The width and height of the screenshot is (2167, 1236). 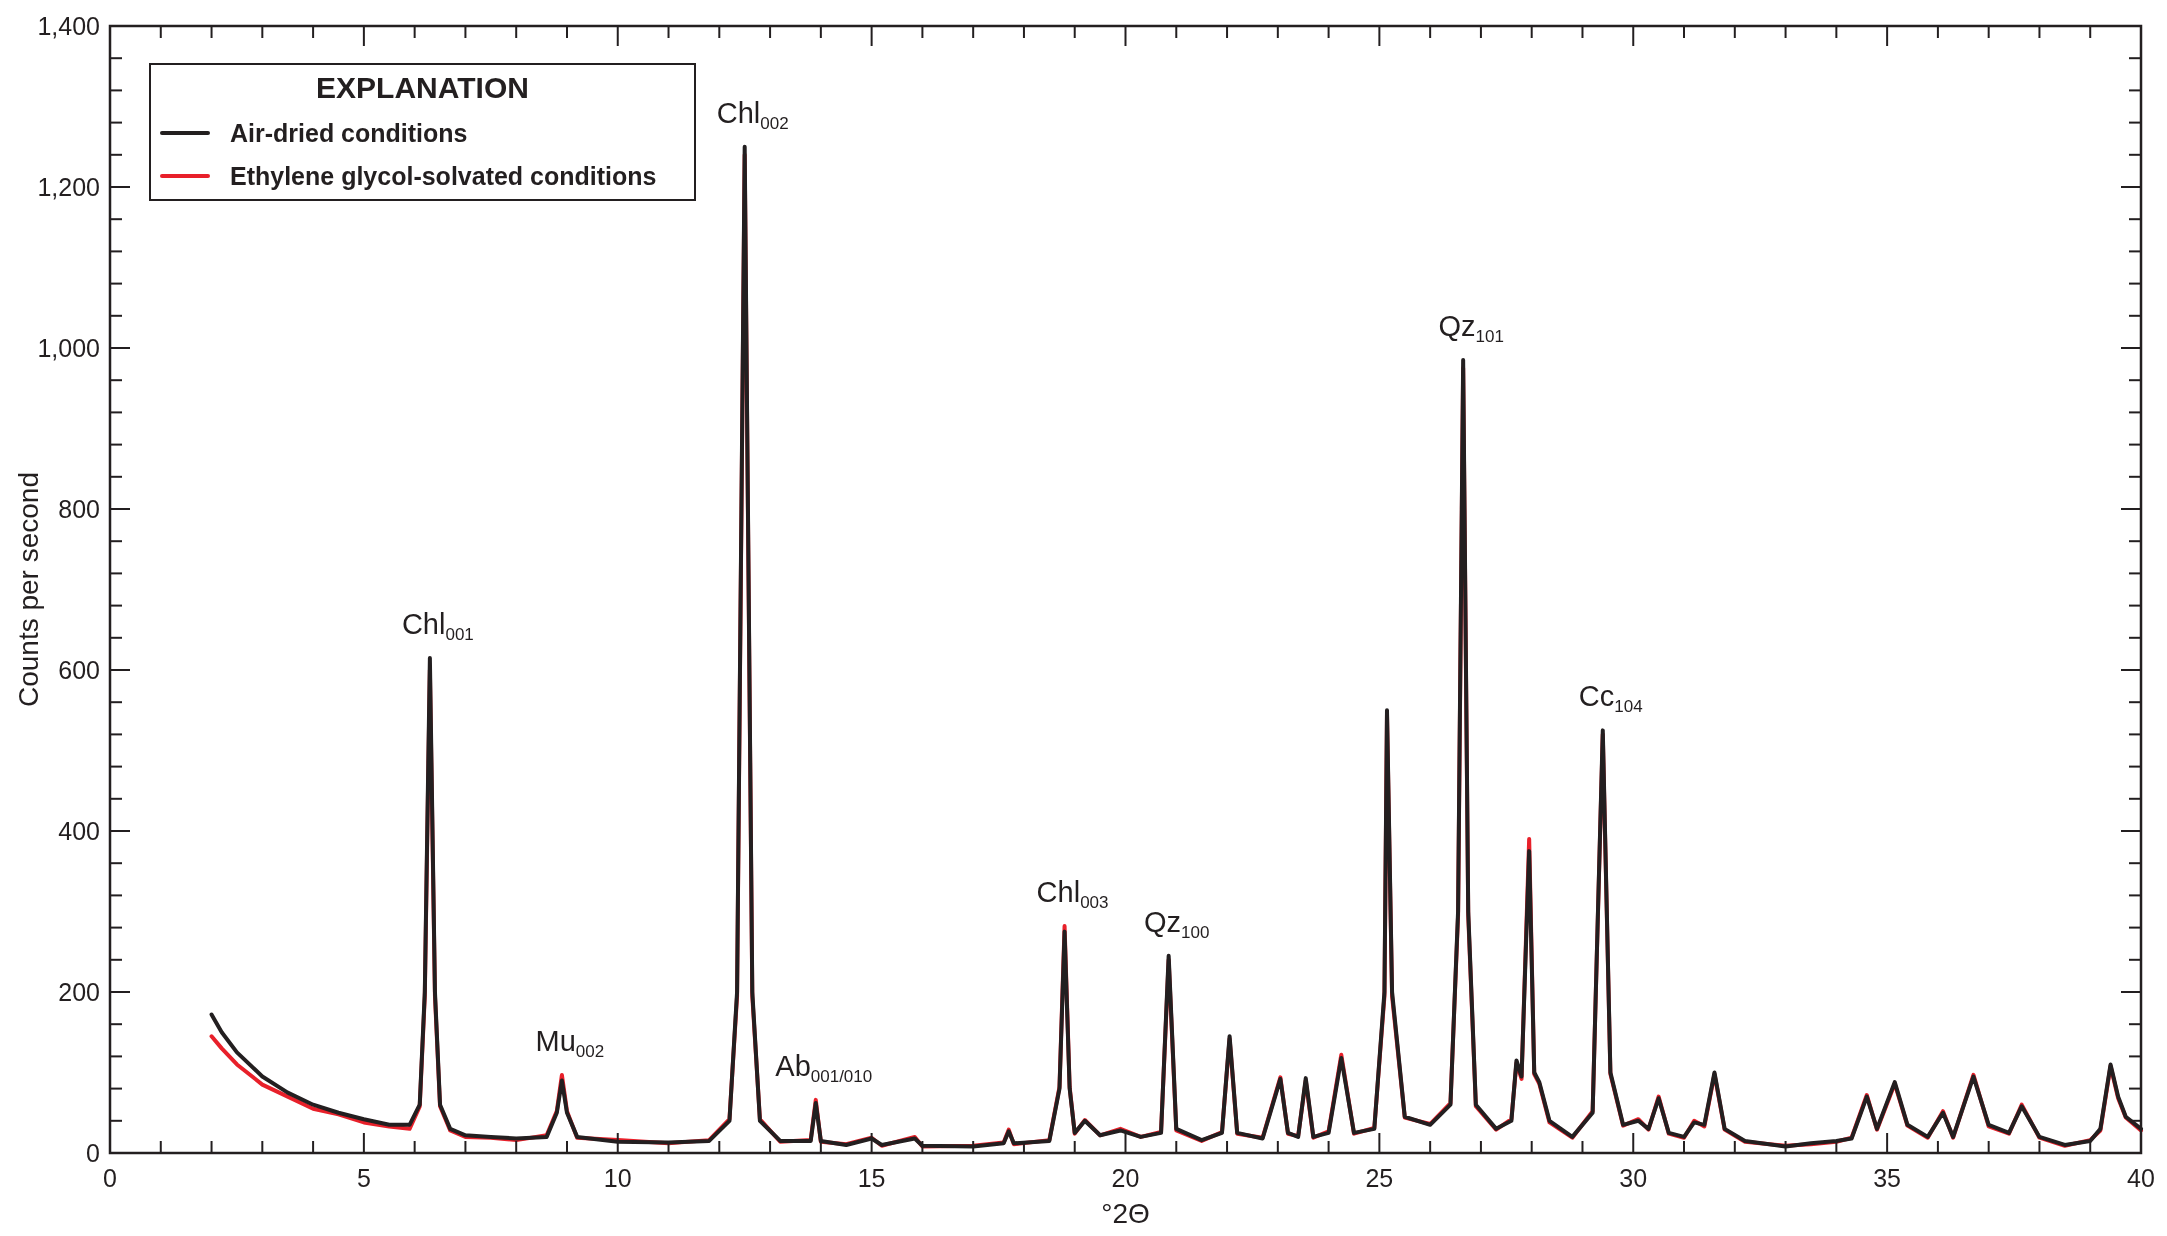 What do you see at coordinates (68, 26) in the screenshot?
I see `y-tick-label: 1,400` at bounding box center [68, 26].